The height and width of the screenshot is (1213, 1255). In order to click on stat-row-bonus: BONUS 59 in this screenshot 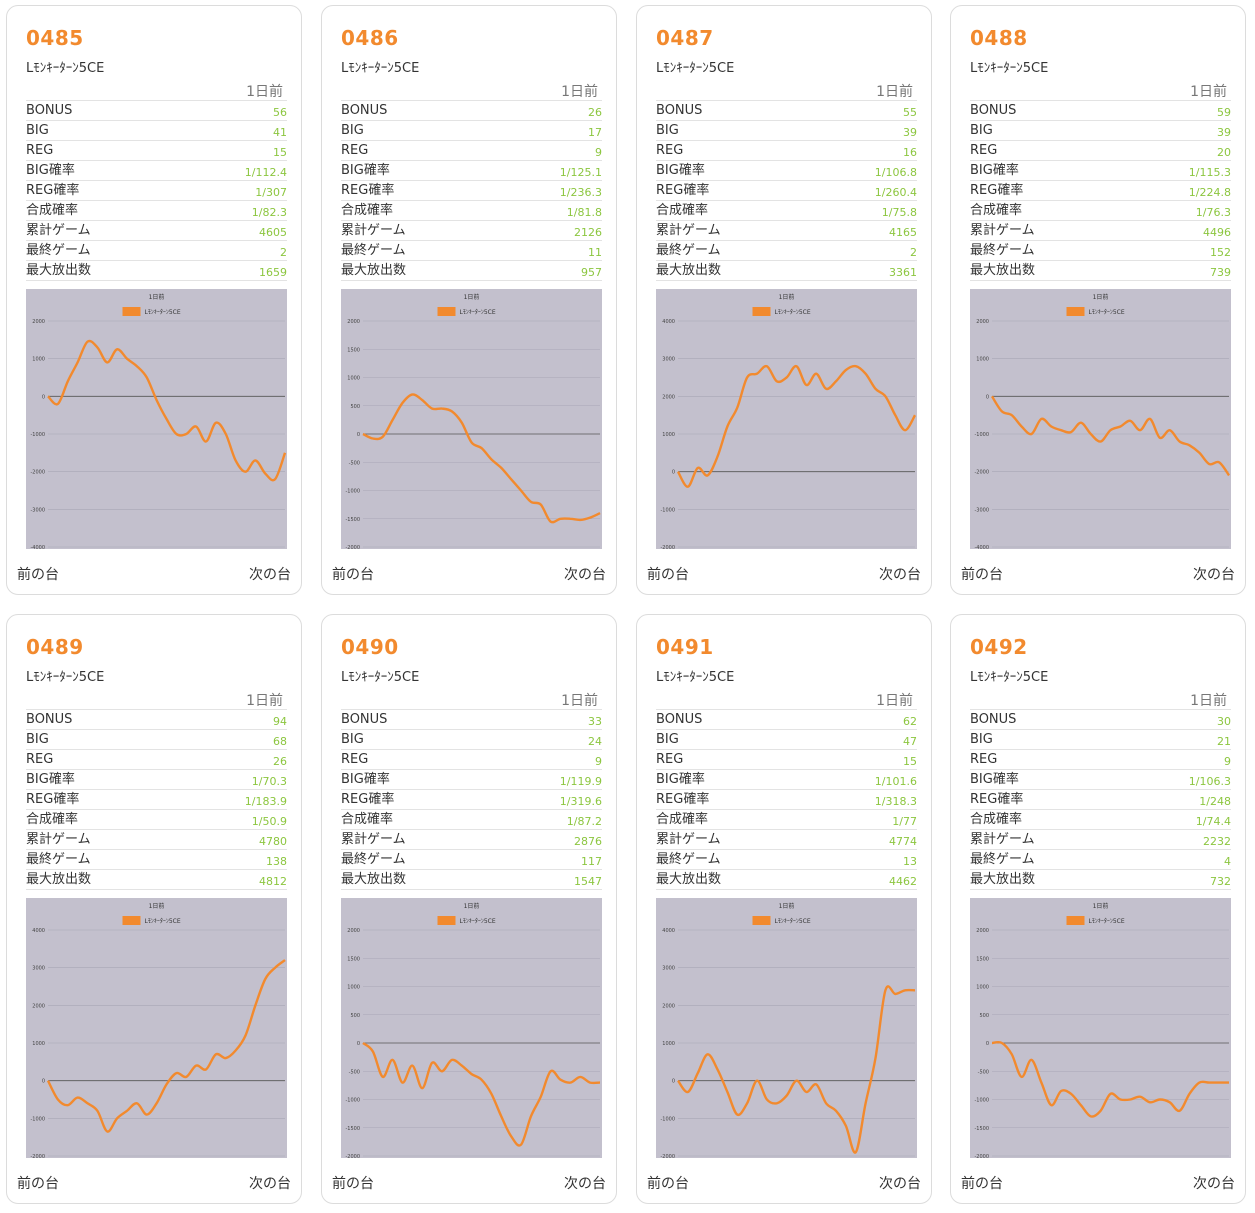, I will do `click(1100, 110)`.